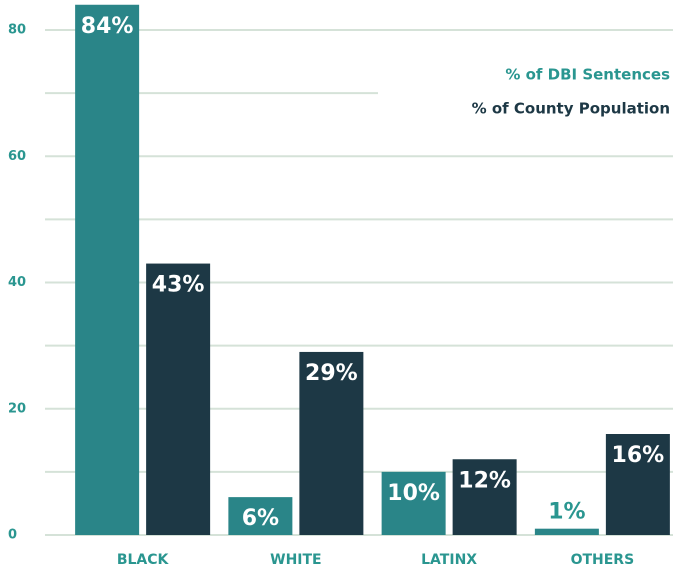  What do you see at coordinates (571, 109) in the screenshot?
I see `legend-entry: % of County Population` at bounding box center [571, 109].